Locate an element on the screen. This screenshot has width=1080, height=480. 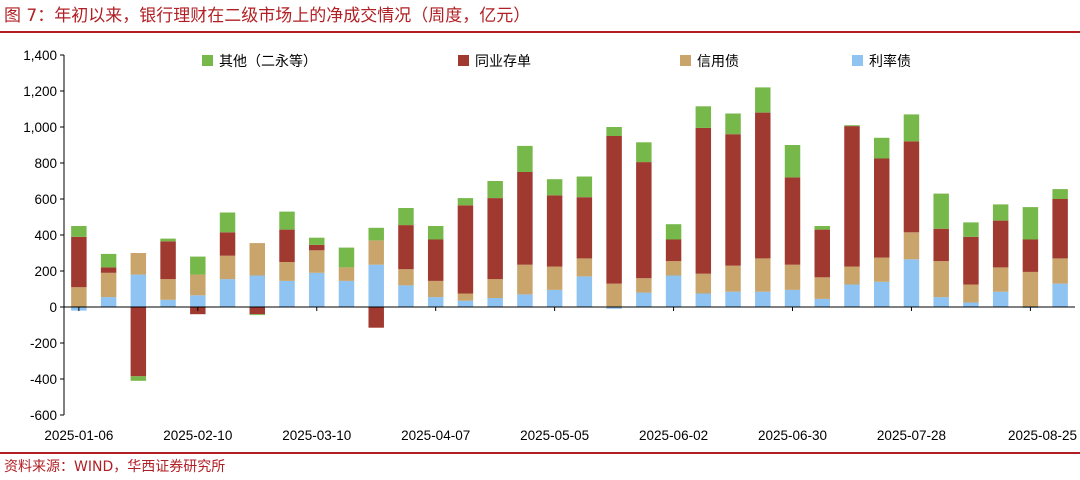
y-tick-label: 800 is located at coordinates (45, 163).